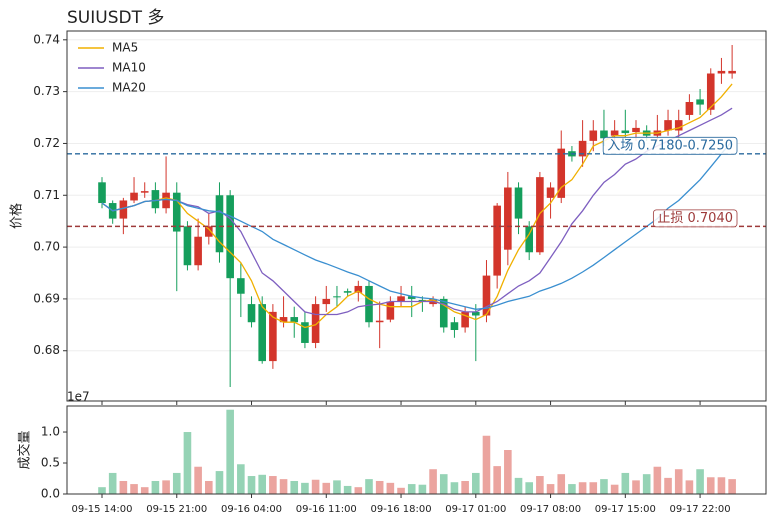 Image resolution: width=774 pixels, height=526 pixels. I want to click on reference-label: 入场 0.7180-0.7250, so click(670, 145).